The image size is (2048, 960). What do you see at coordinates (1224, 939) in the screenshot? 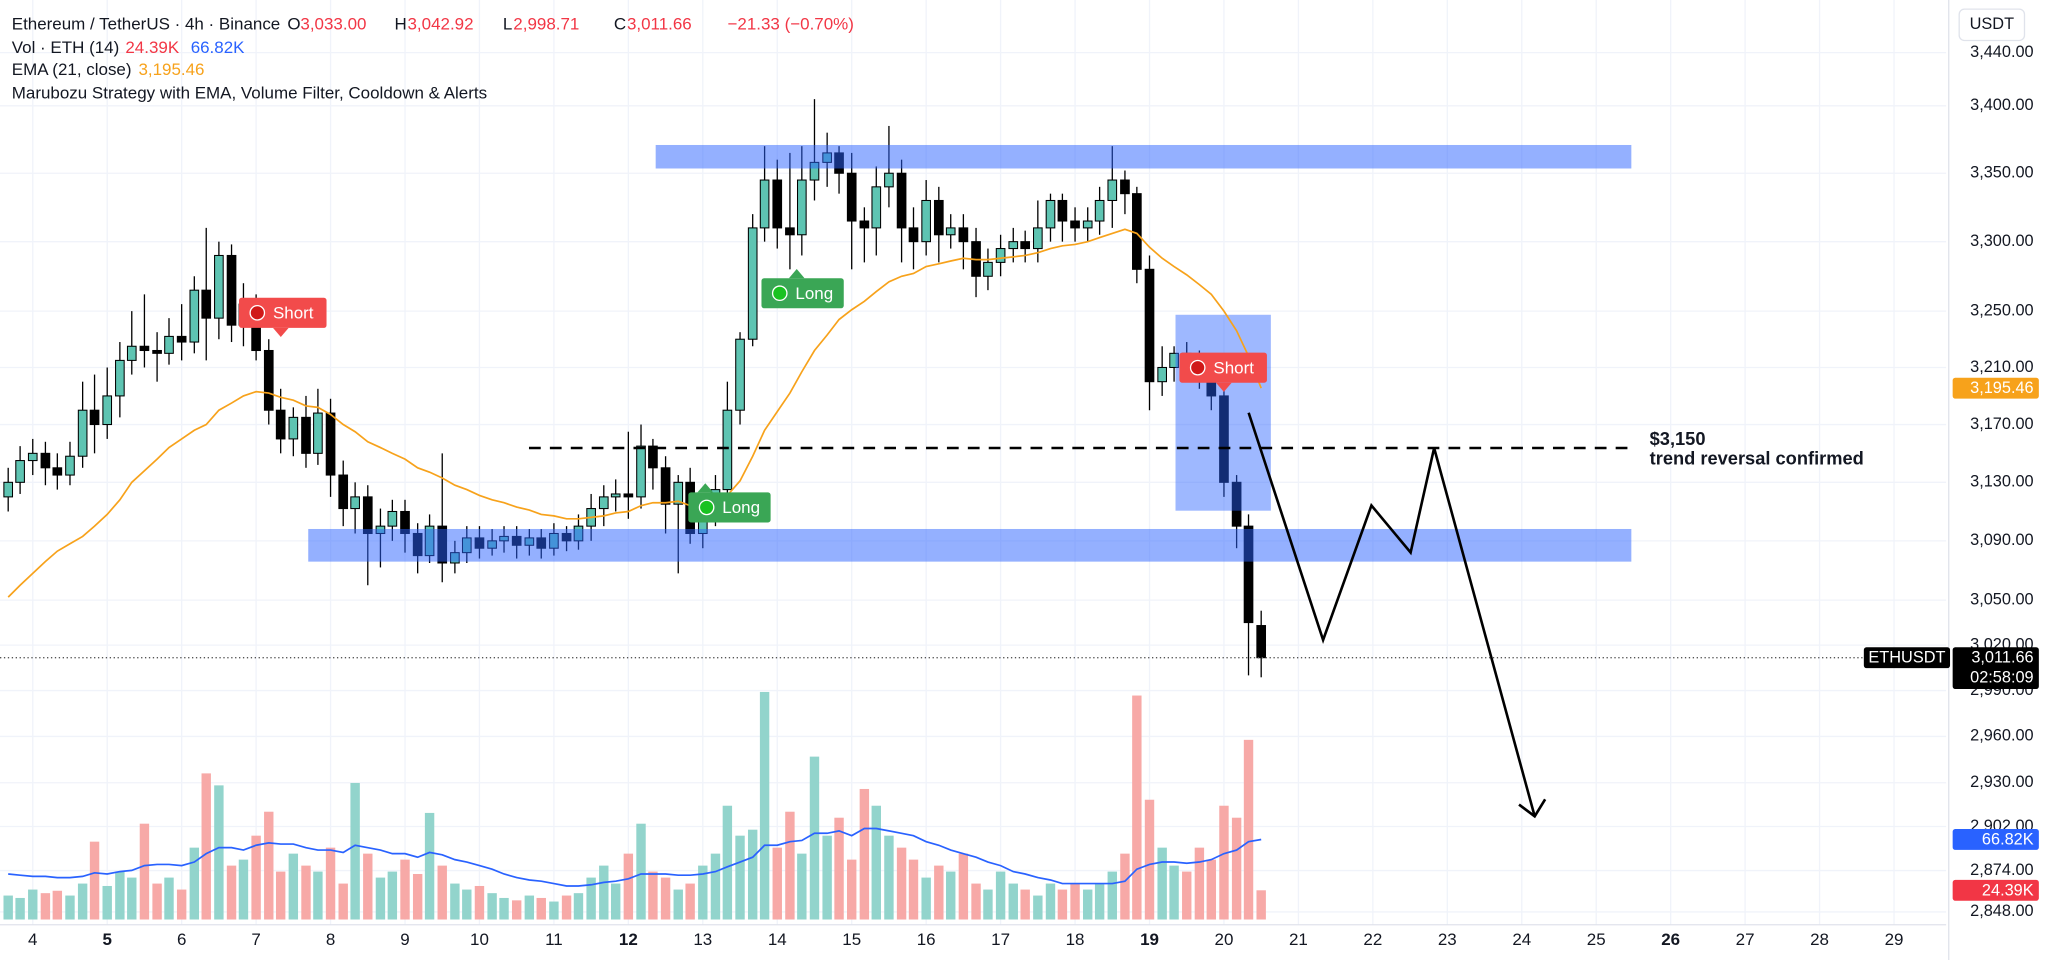
I see `x-tick-label: 20` at bounding box center [1224, 939].